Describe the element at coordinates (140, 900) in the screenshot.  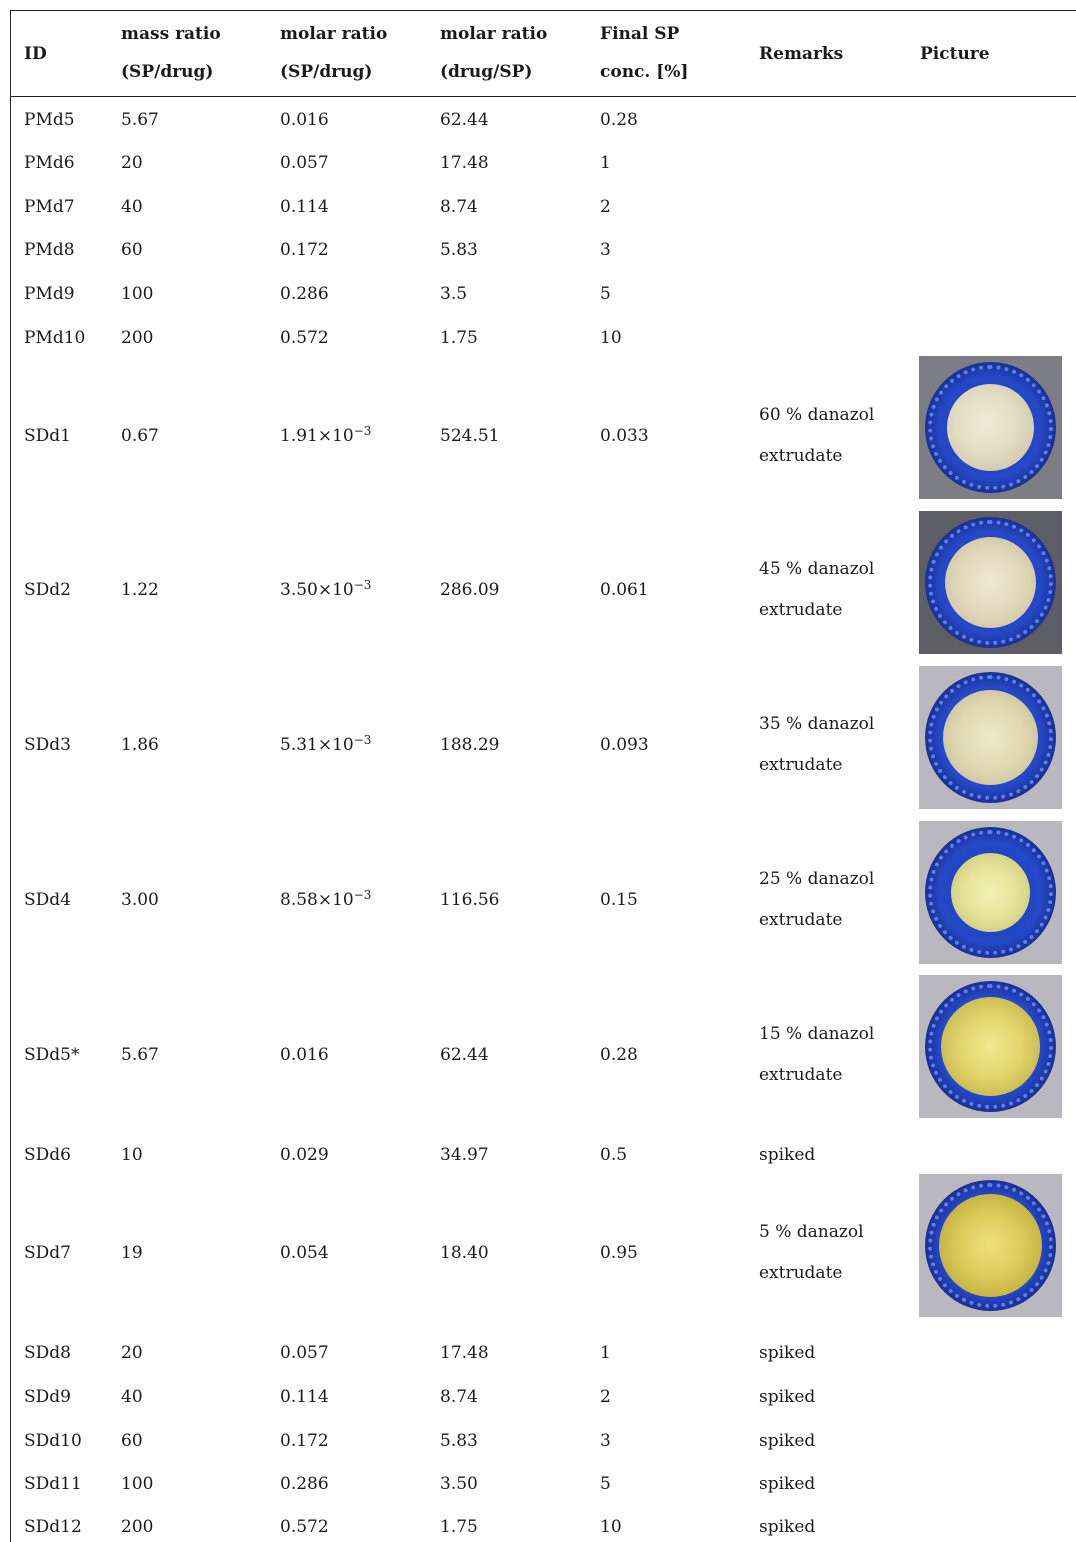
I see `cell-mass-ratio: 3.00` at that location.